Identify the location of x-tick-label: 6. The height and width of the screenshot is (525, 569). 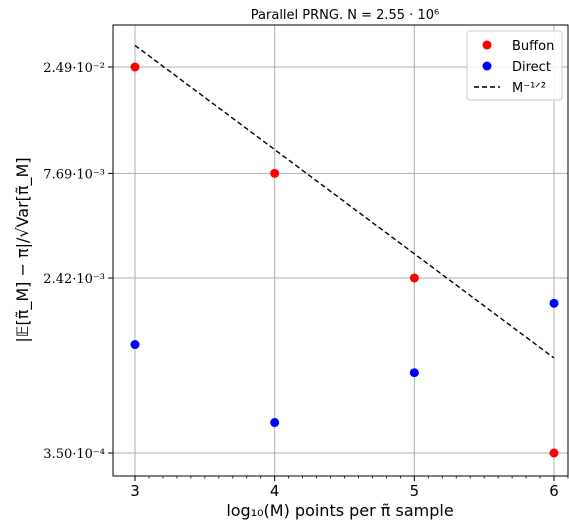
(554, 491).